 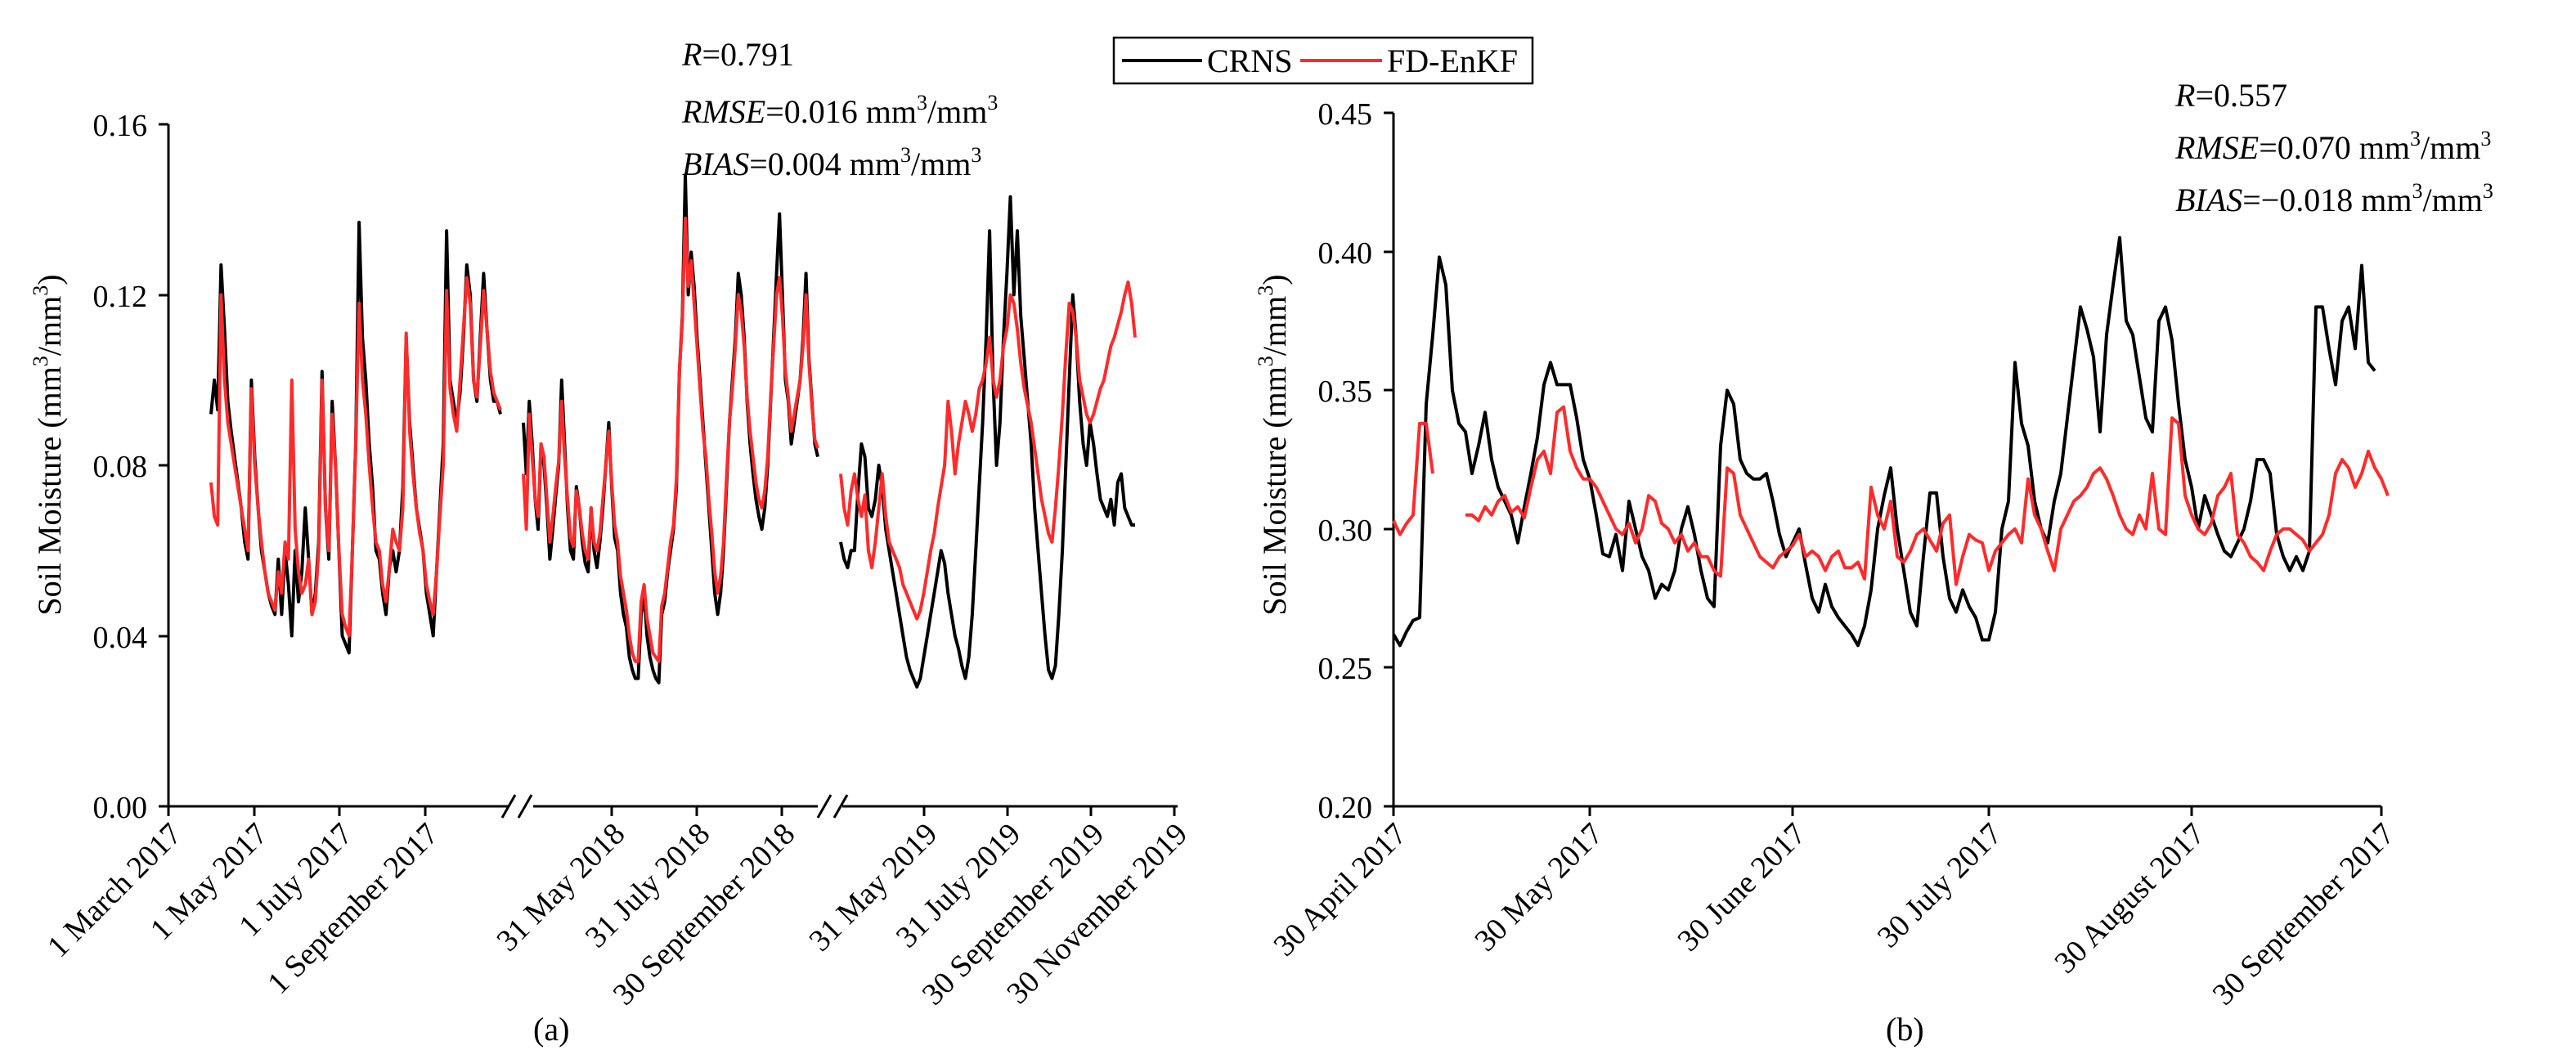 What do you see at coordinates (1905, 1029) in the screenshot?
I see `panel-b-label: (b)` at bounding box center [1905, 1029].